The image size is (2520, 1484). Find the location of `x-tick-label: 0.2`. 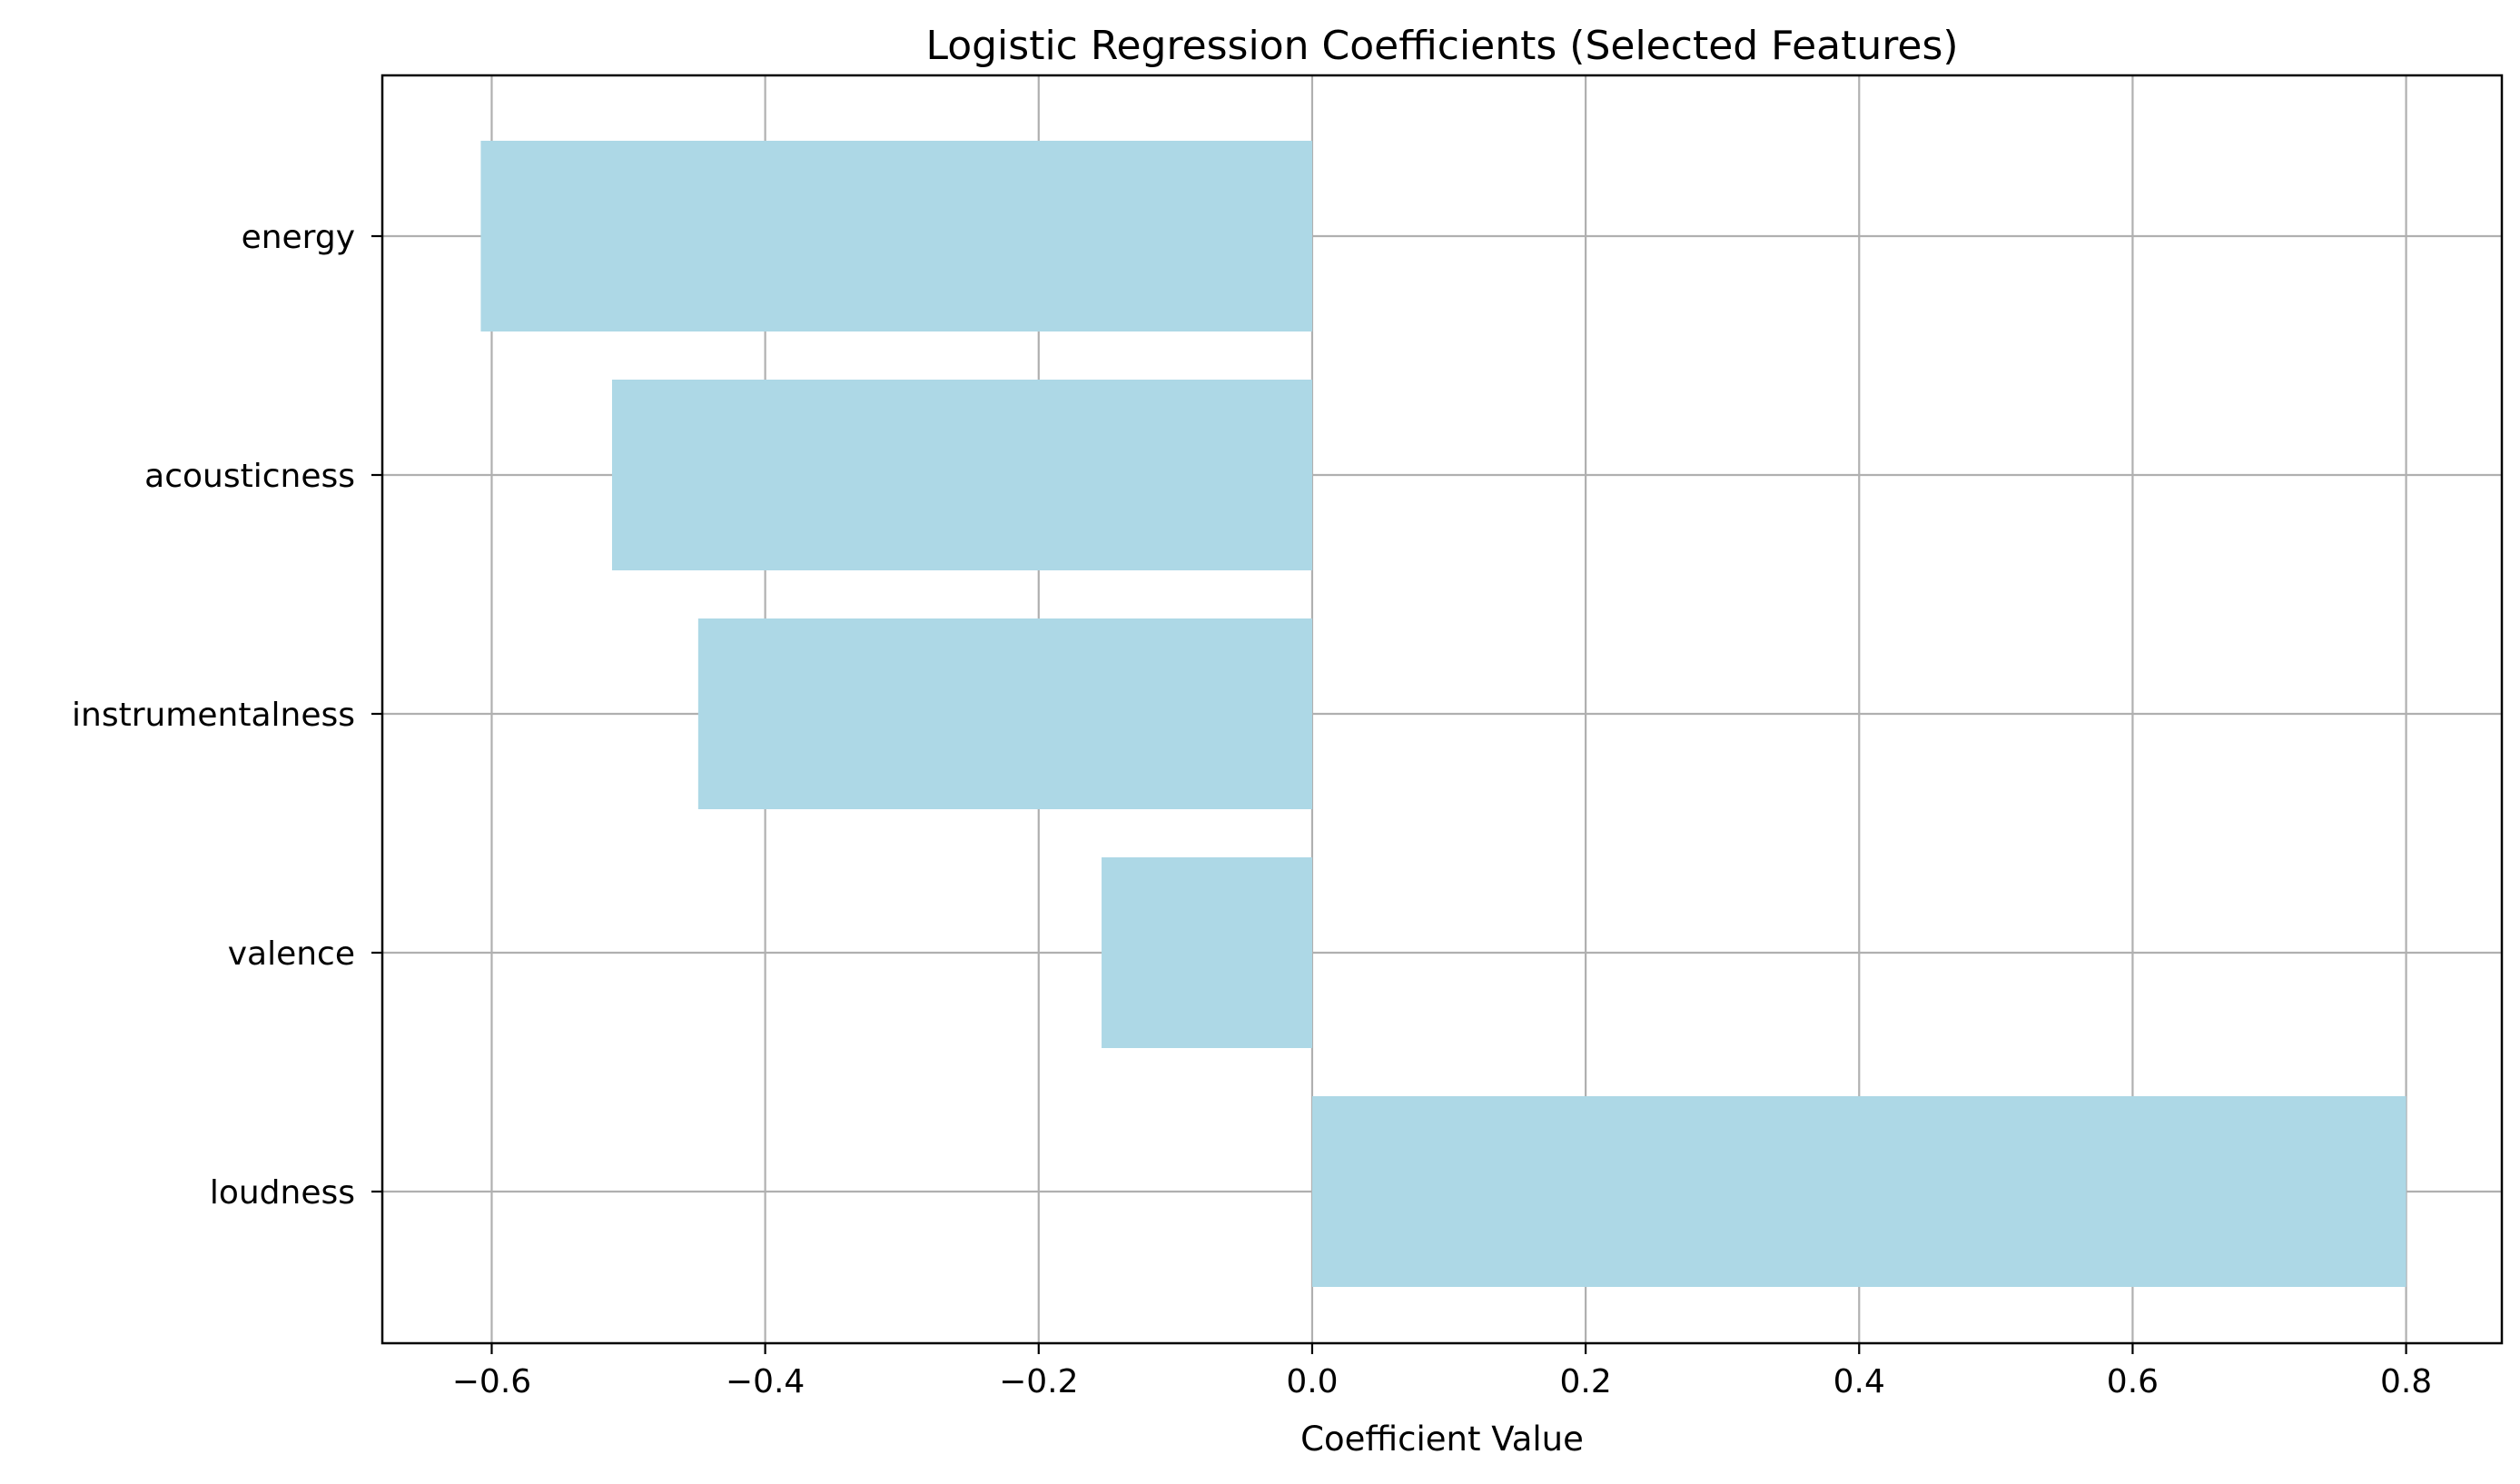

x-tick-label: 0.2 is located at coordinates (1585, 1381).